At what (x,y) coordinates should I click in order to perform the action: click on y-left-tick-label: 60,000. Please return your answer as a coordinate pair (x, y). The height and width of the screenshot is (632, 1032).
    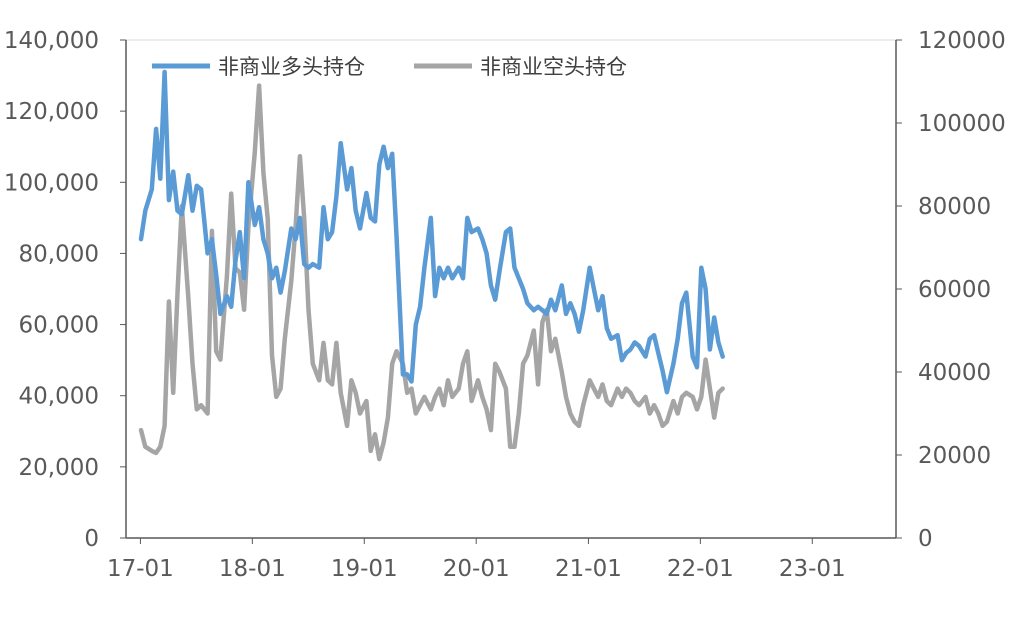
    Looking at the image, I should click on (59, 326).